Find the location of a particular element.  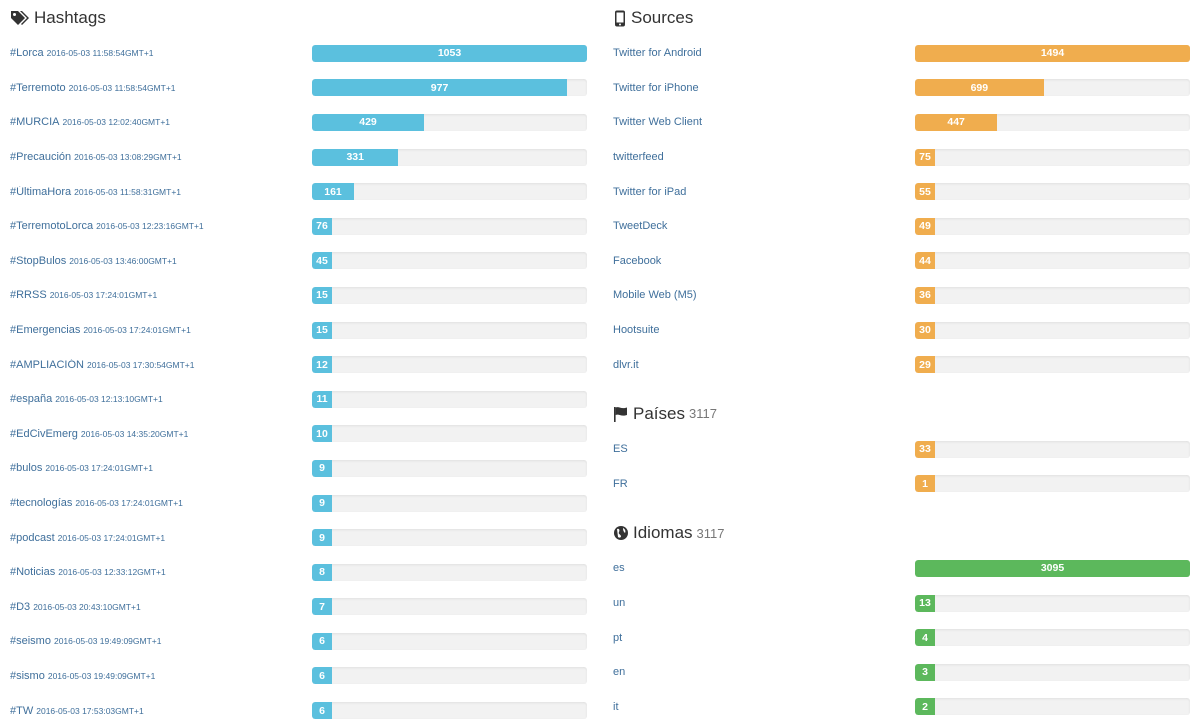

idiomas-label: it is located at coordinates (764, 707).